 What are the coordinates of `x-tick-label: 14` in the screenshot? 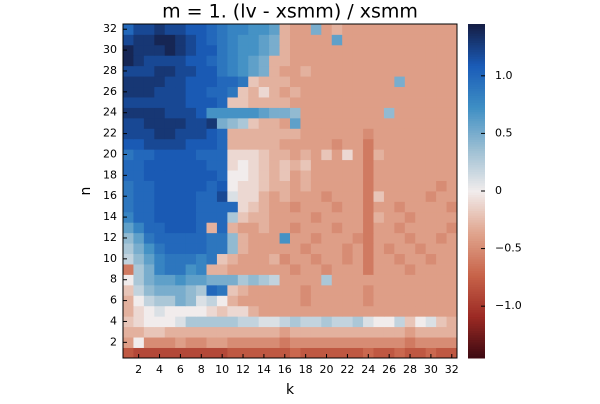 It's located at (264, 369).